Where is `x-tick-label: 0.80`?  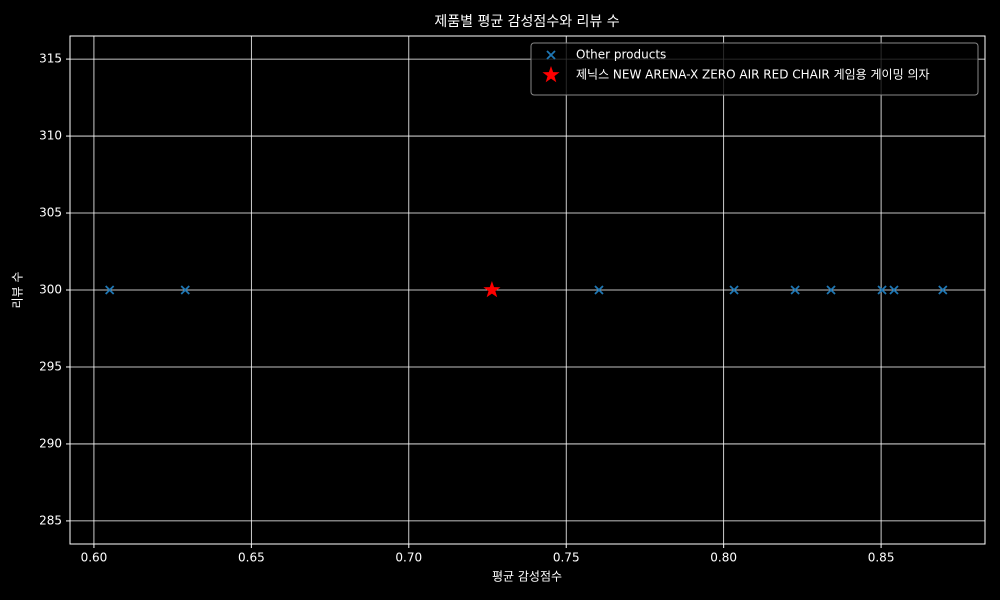
x-tick-label: 0.80 is located at coordinates (723, 558).